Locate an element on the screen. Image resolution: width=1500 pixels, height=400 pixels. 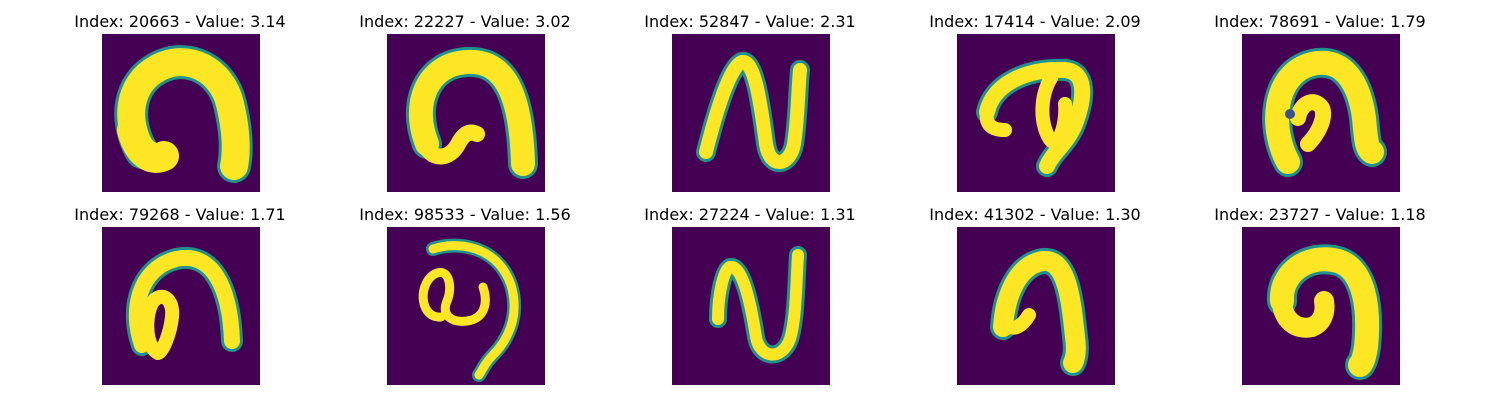
panel-title: Index: 52847 - Value: 2.31 is located at coordinates (750, 21).